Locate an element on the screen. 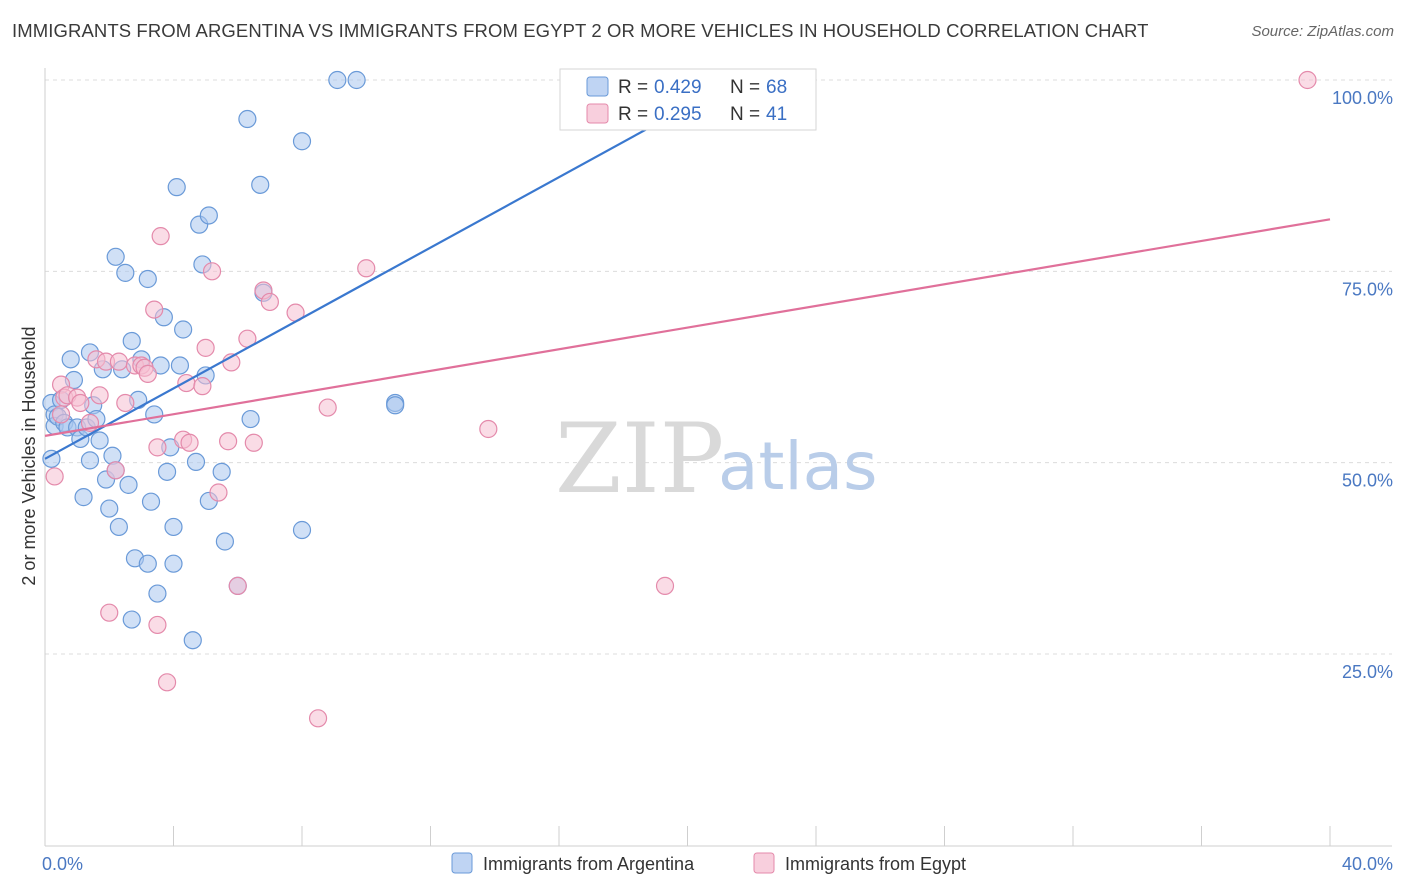 The image size is (1406, 892). bottom-legend-swatch-egypt is located at coordinates (764, 863).